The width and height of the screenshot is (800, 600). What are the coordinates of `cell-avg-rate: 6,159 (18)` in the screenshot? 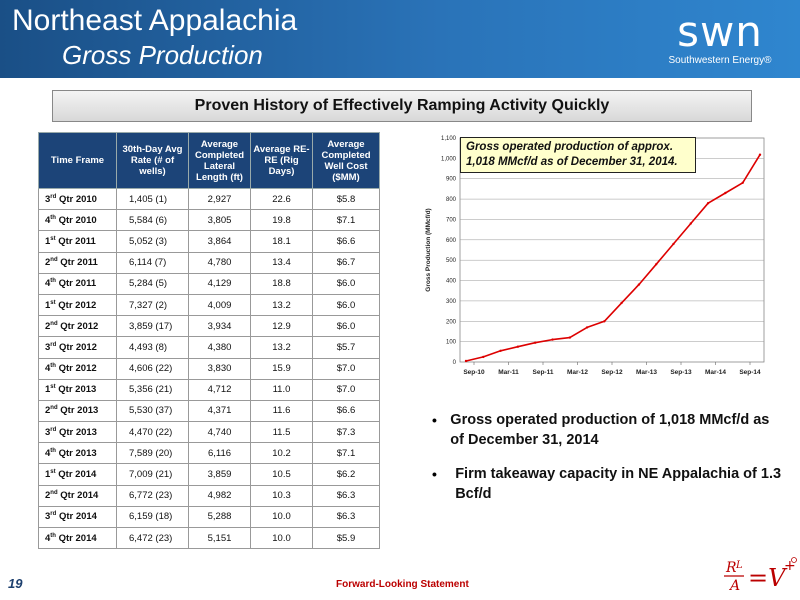 It's located at (152, 517).